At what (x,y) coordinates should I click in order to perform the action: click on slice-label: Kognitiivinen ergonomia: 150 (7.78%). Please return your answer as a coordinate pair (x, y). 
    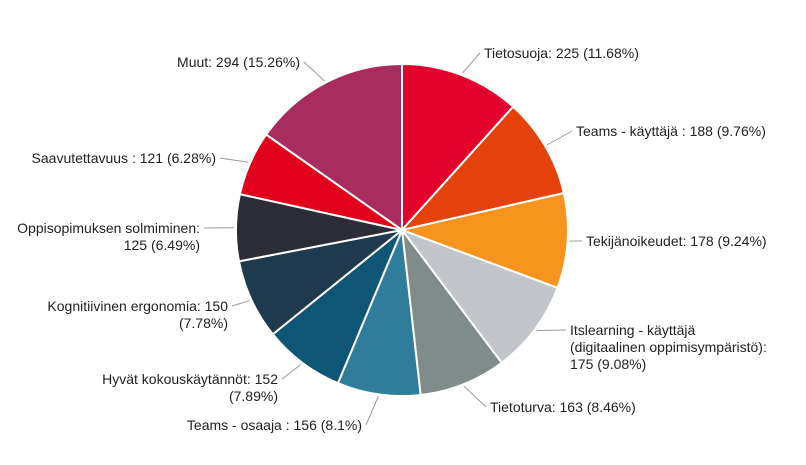
    Looking at the image, I should click on (137, 314).